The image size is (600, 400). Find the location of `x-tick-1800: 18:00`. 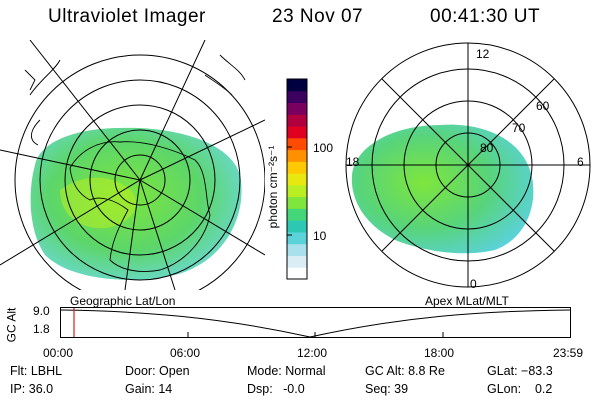

x-tick-1800: 18:00 is located at coordinates (439, 353).